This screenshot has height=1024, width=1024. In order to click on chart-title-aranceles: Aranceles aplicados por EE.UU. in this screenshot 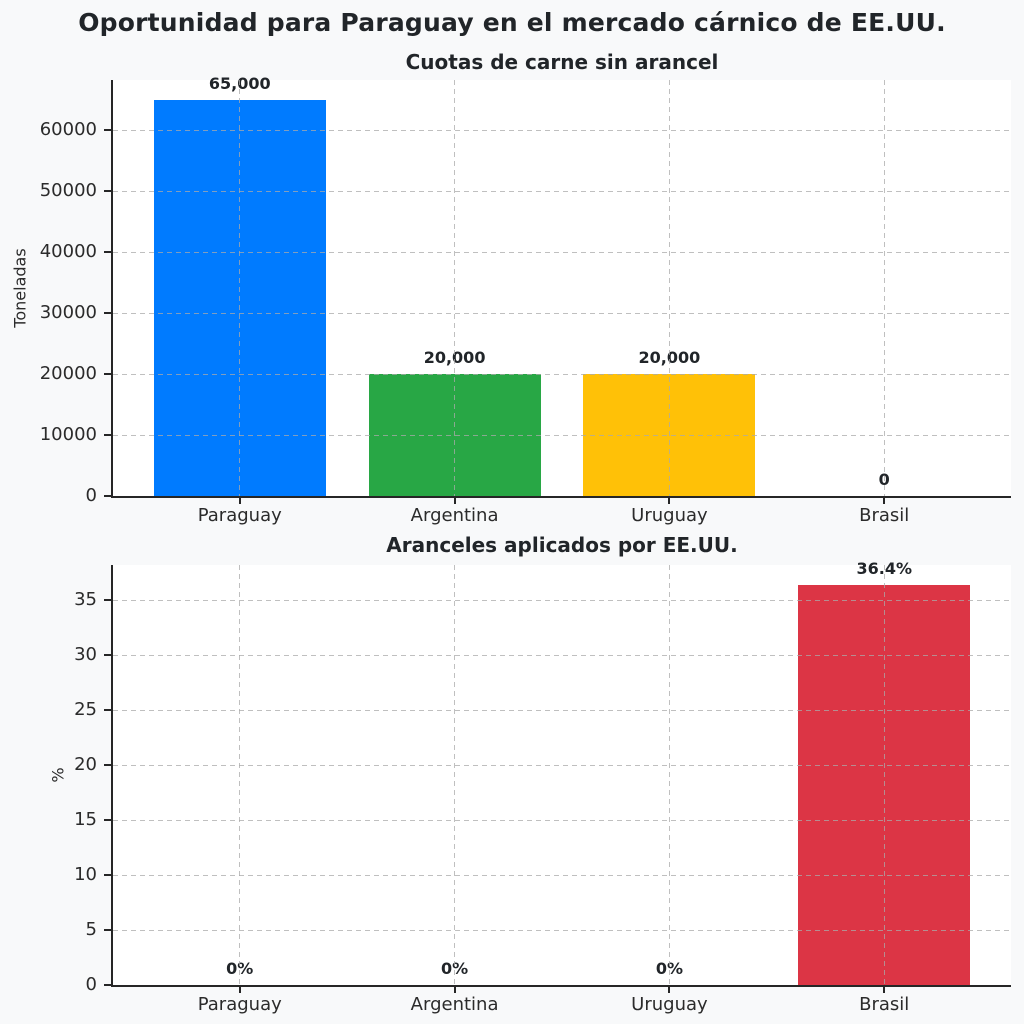, I will do `click(562, 545)`.